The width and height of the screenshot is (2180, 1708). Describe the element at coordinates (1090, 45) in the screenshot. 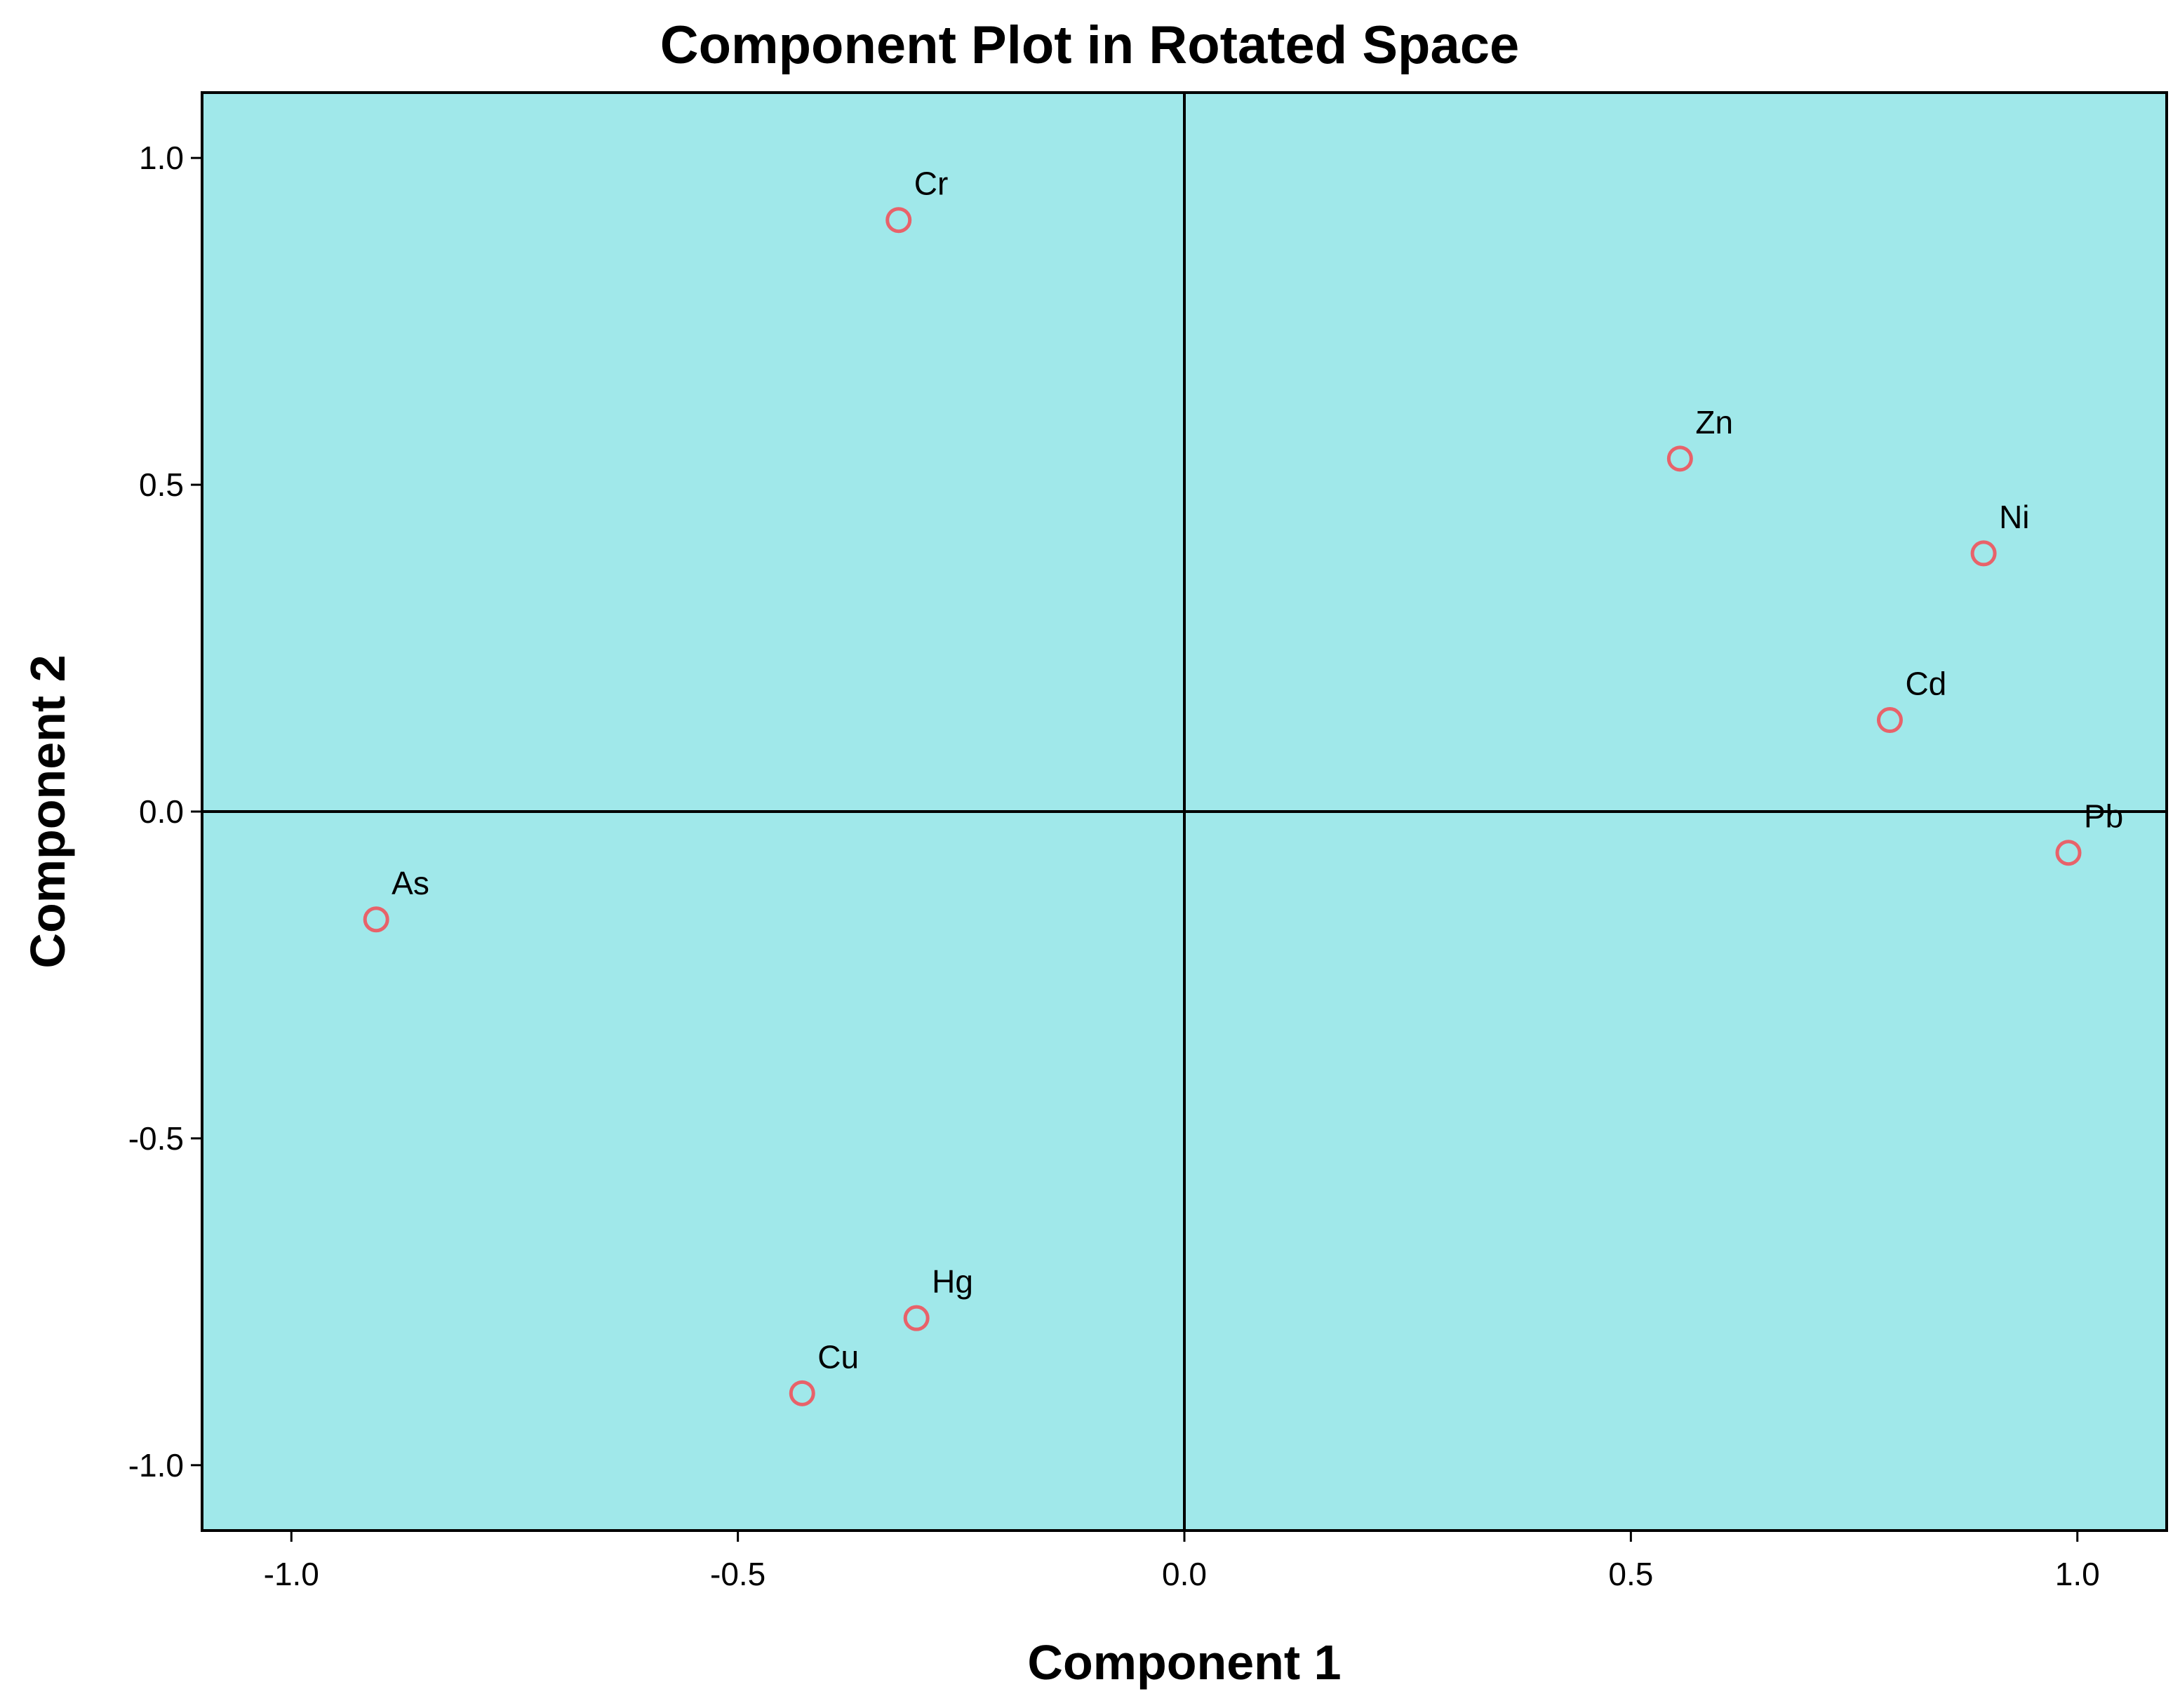

I see `chart-title: Component Plot in Rotated Space` at that location.